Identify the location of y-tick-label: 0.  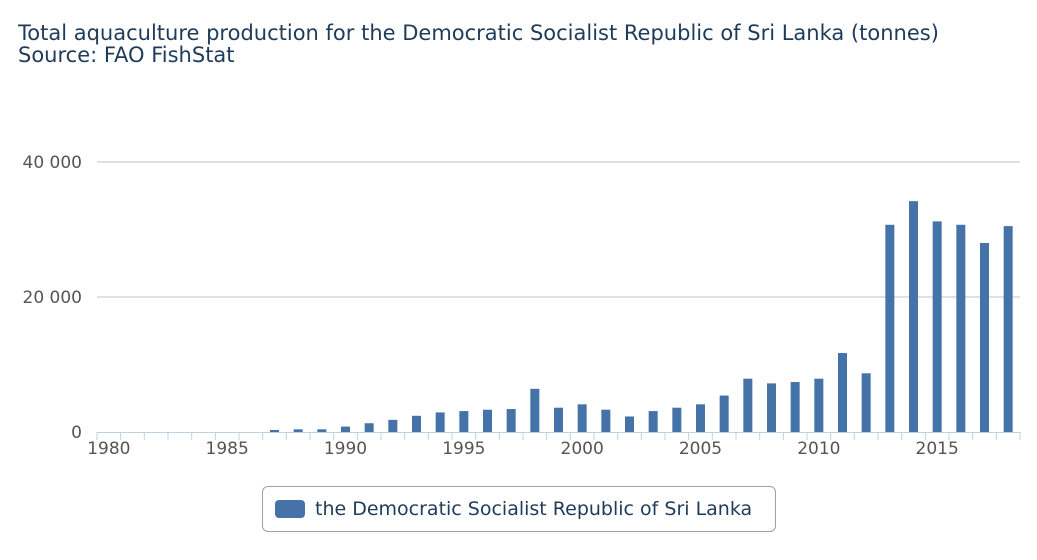
(76, 433).